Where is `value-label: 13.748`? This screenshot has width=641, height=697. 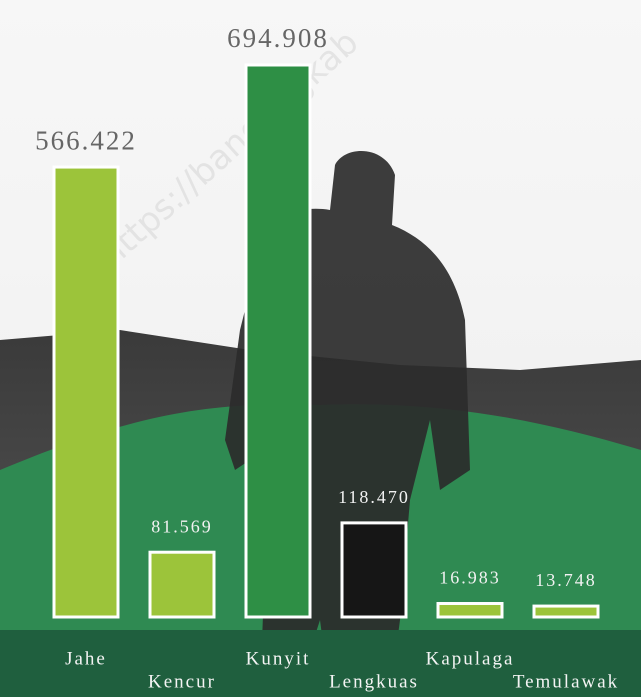 value-label: 13.748 is located at coordinates (566, 580).